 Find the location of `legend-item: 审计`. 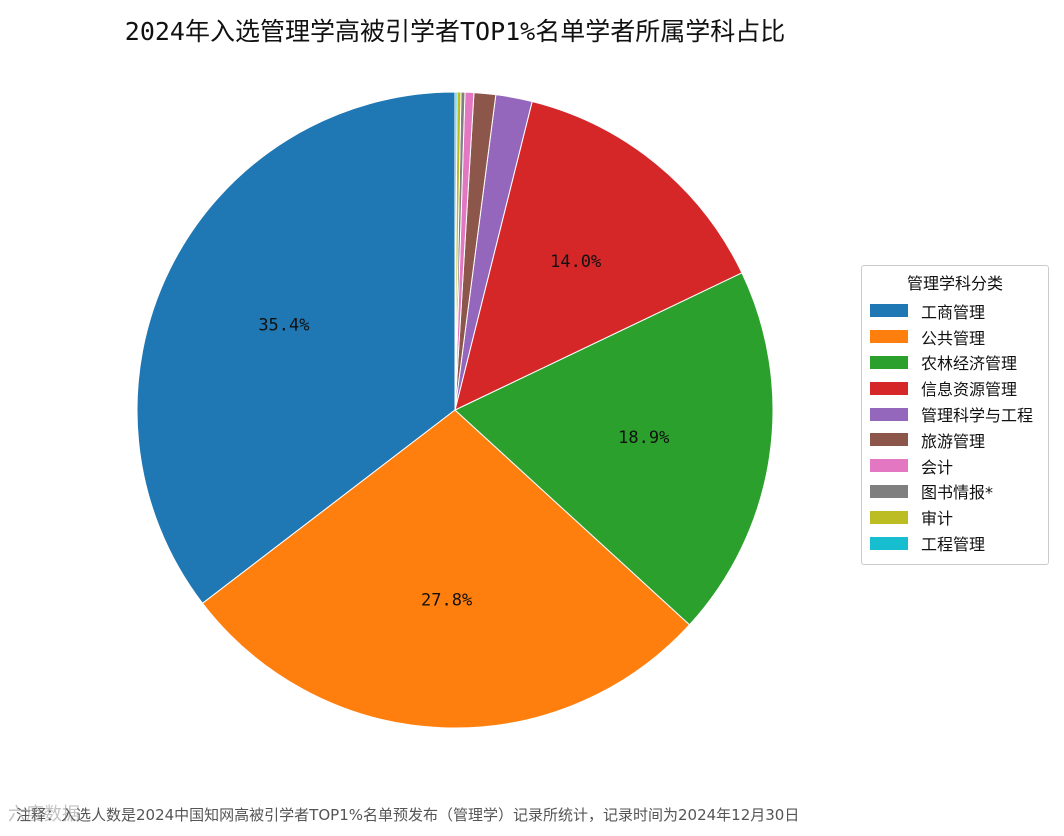

legend-item: 审计 is located at coordinates (955, 517).